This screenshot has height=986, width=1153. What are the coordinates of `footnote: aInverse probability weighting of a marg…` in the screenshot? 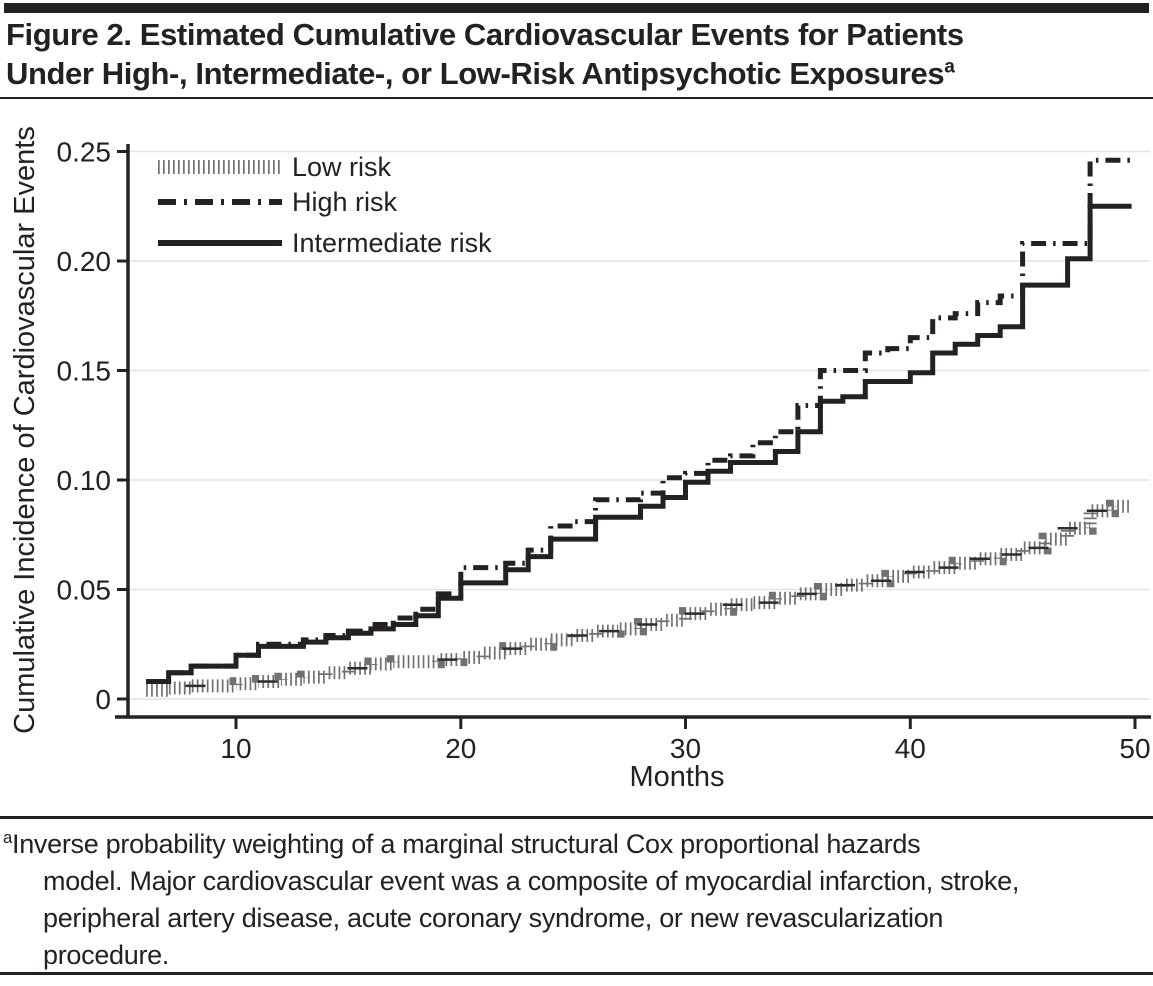 It's located at (575, 900).